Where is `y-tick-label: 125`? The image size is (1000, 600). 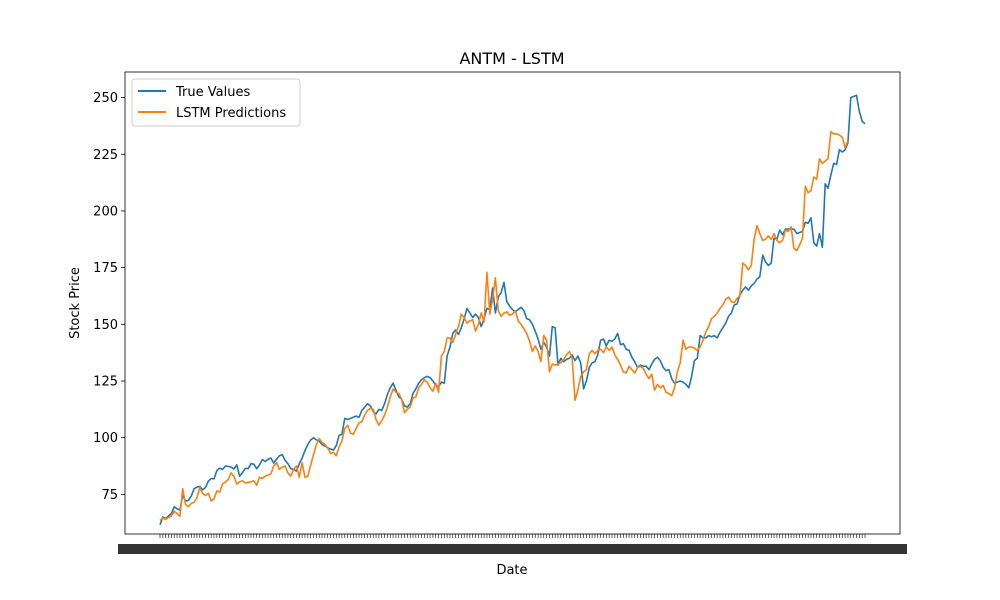
y-tick-label: 125 is located at coordinates (105, 381).